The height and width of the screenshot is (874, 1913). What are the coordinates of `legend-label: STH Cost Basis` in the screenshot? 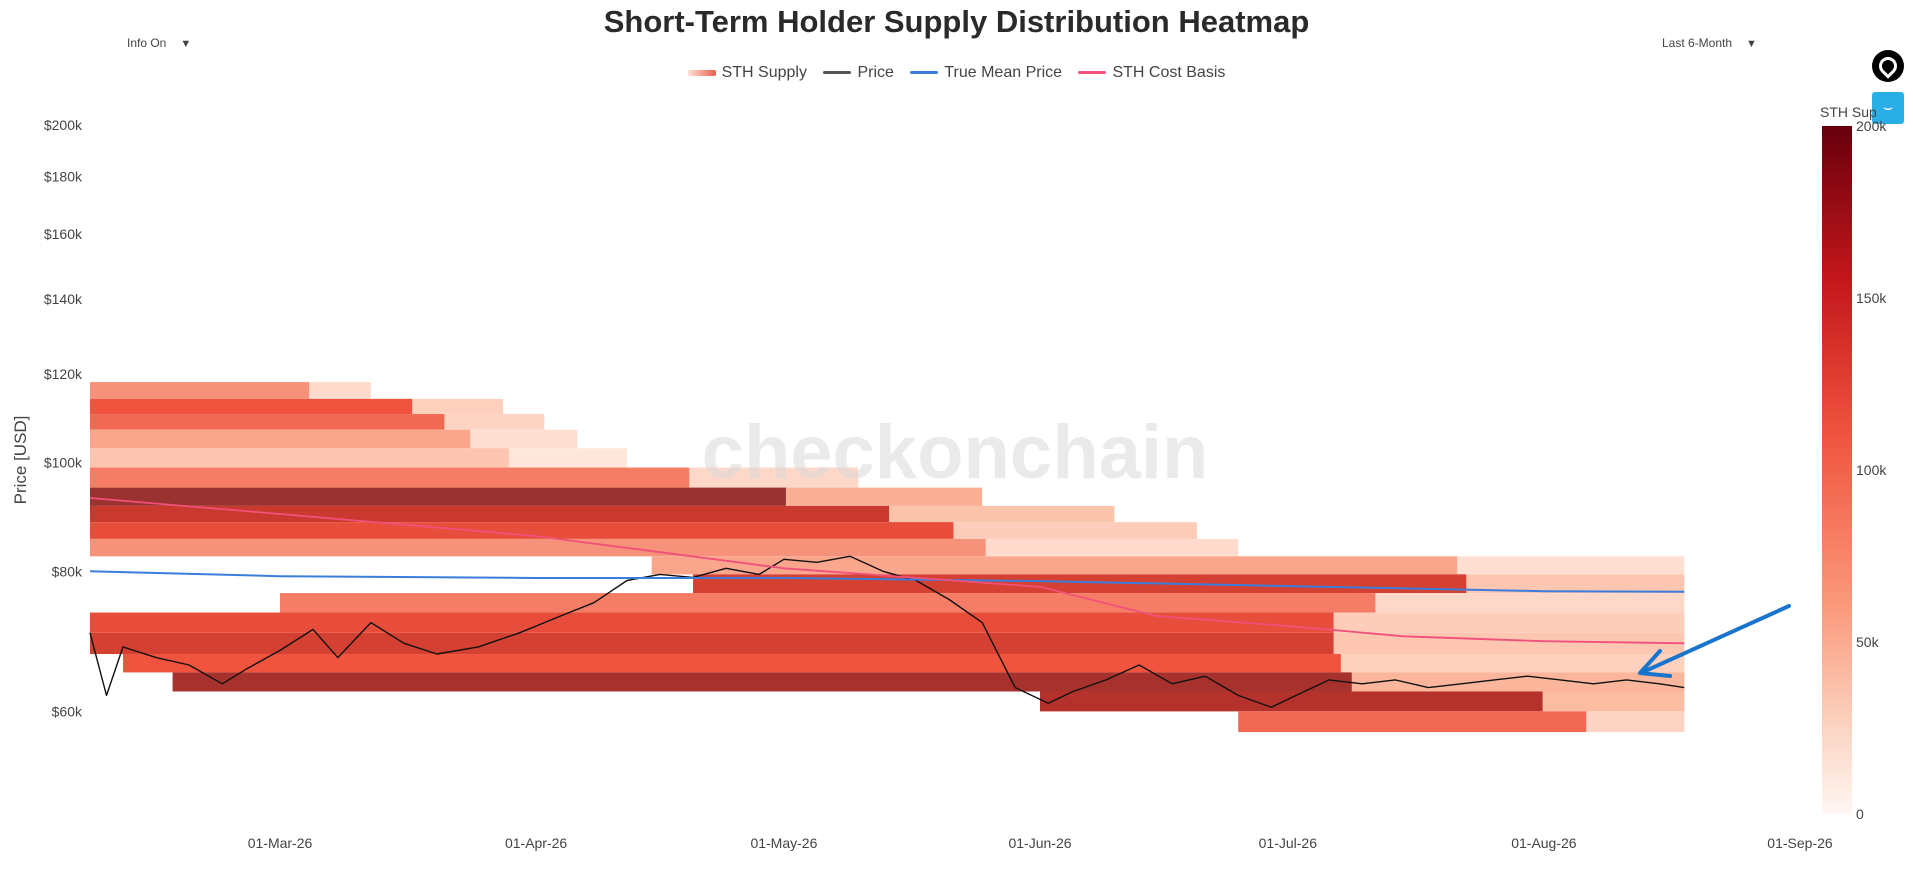 It's located at (1169, 72).